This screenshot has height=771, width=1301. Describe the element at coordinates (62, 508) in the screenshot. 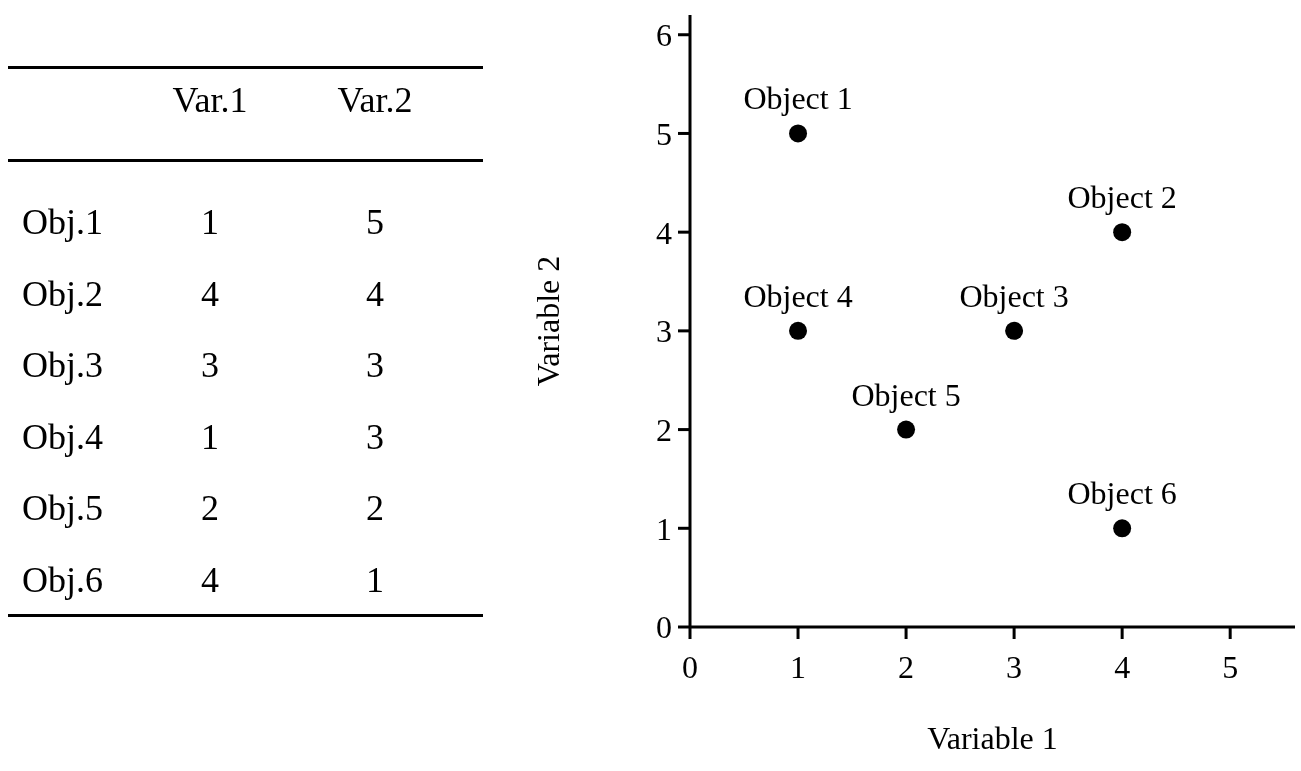

I see `category-label: Obj.5` at that location.